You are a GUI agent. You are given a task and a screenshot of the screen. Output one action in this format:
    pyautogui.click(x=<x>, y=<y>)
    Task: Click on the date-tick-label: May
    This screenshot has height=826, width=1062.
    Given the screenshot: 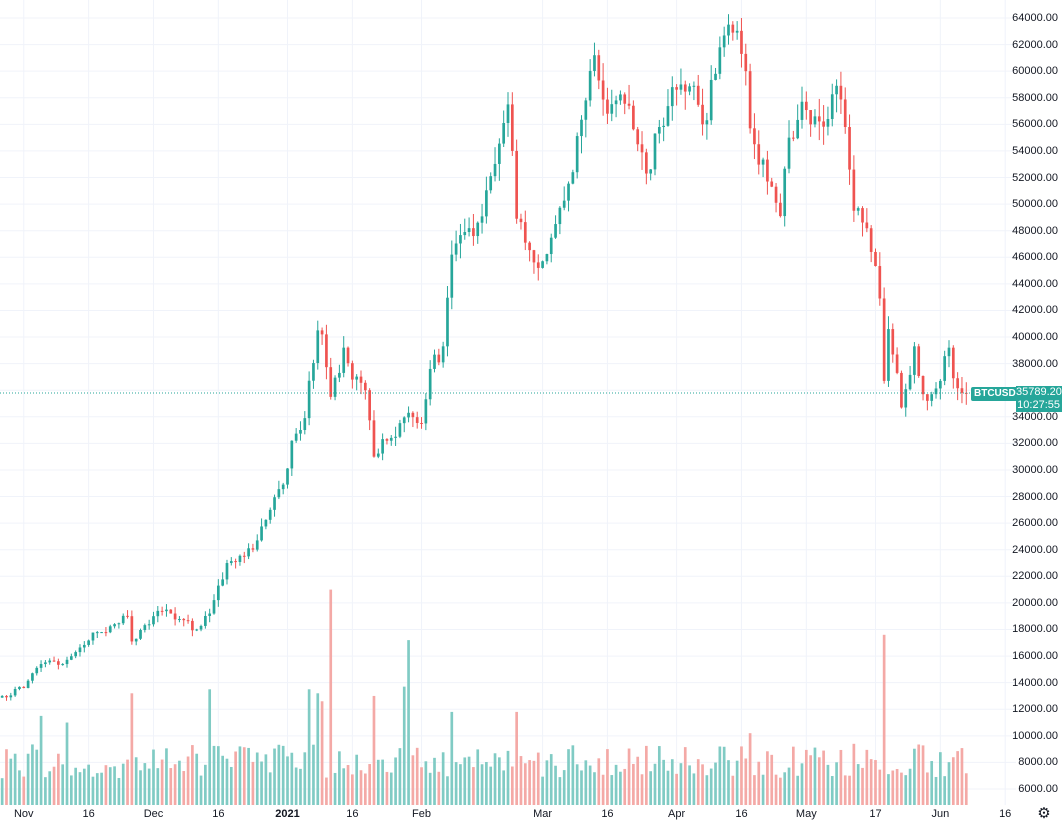 What is the action you would take?
    pyautogui.click(x=806, y=814)
    